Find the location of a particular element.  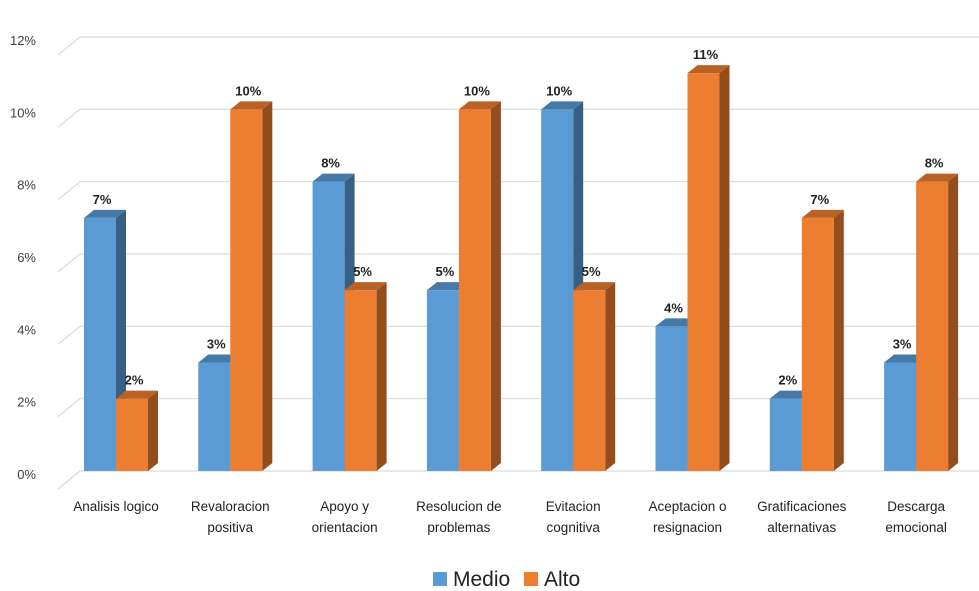

legend-label-alto: Alto is located at coordinates (562, 579).